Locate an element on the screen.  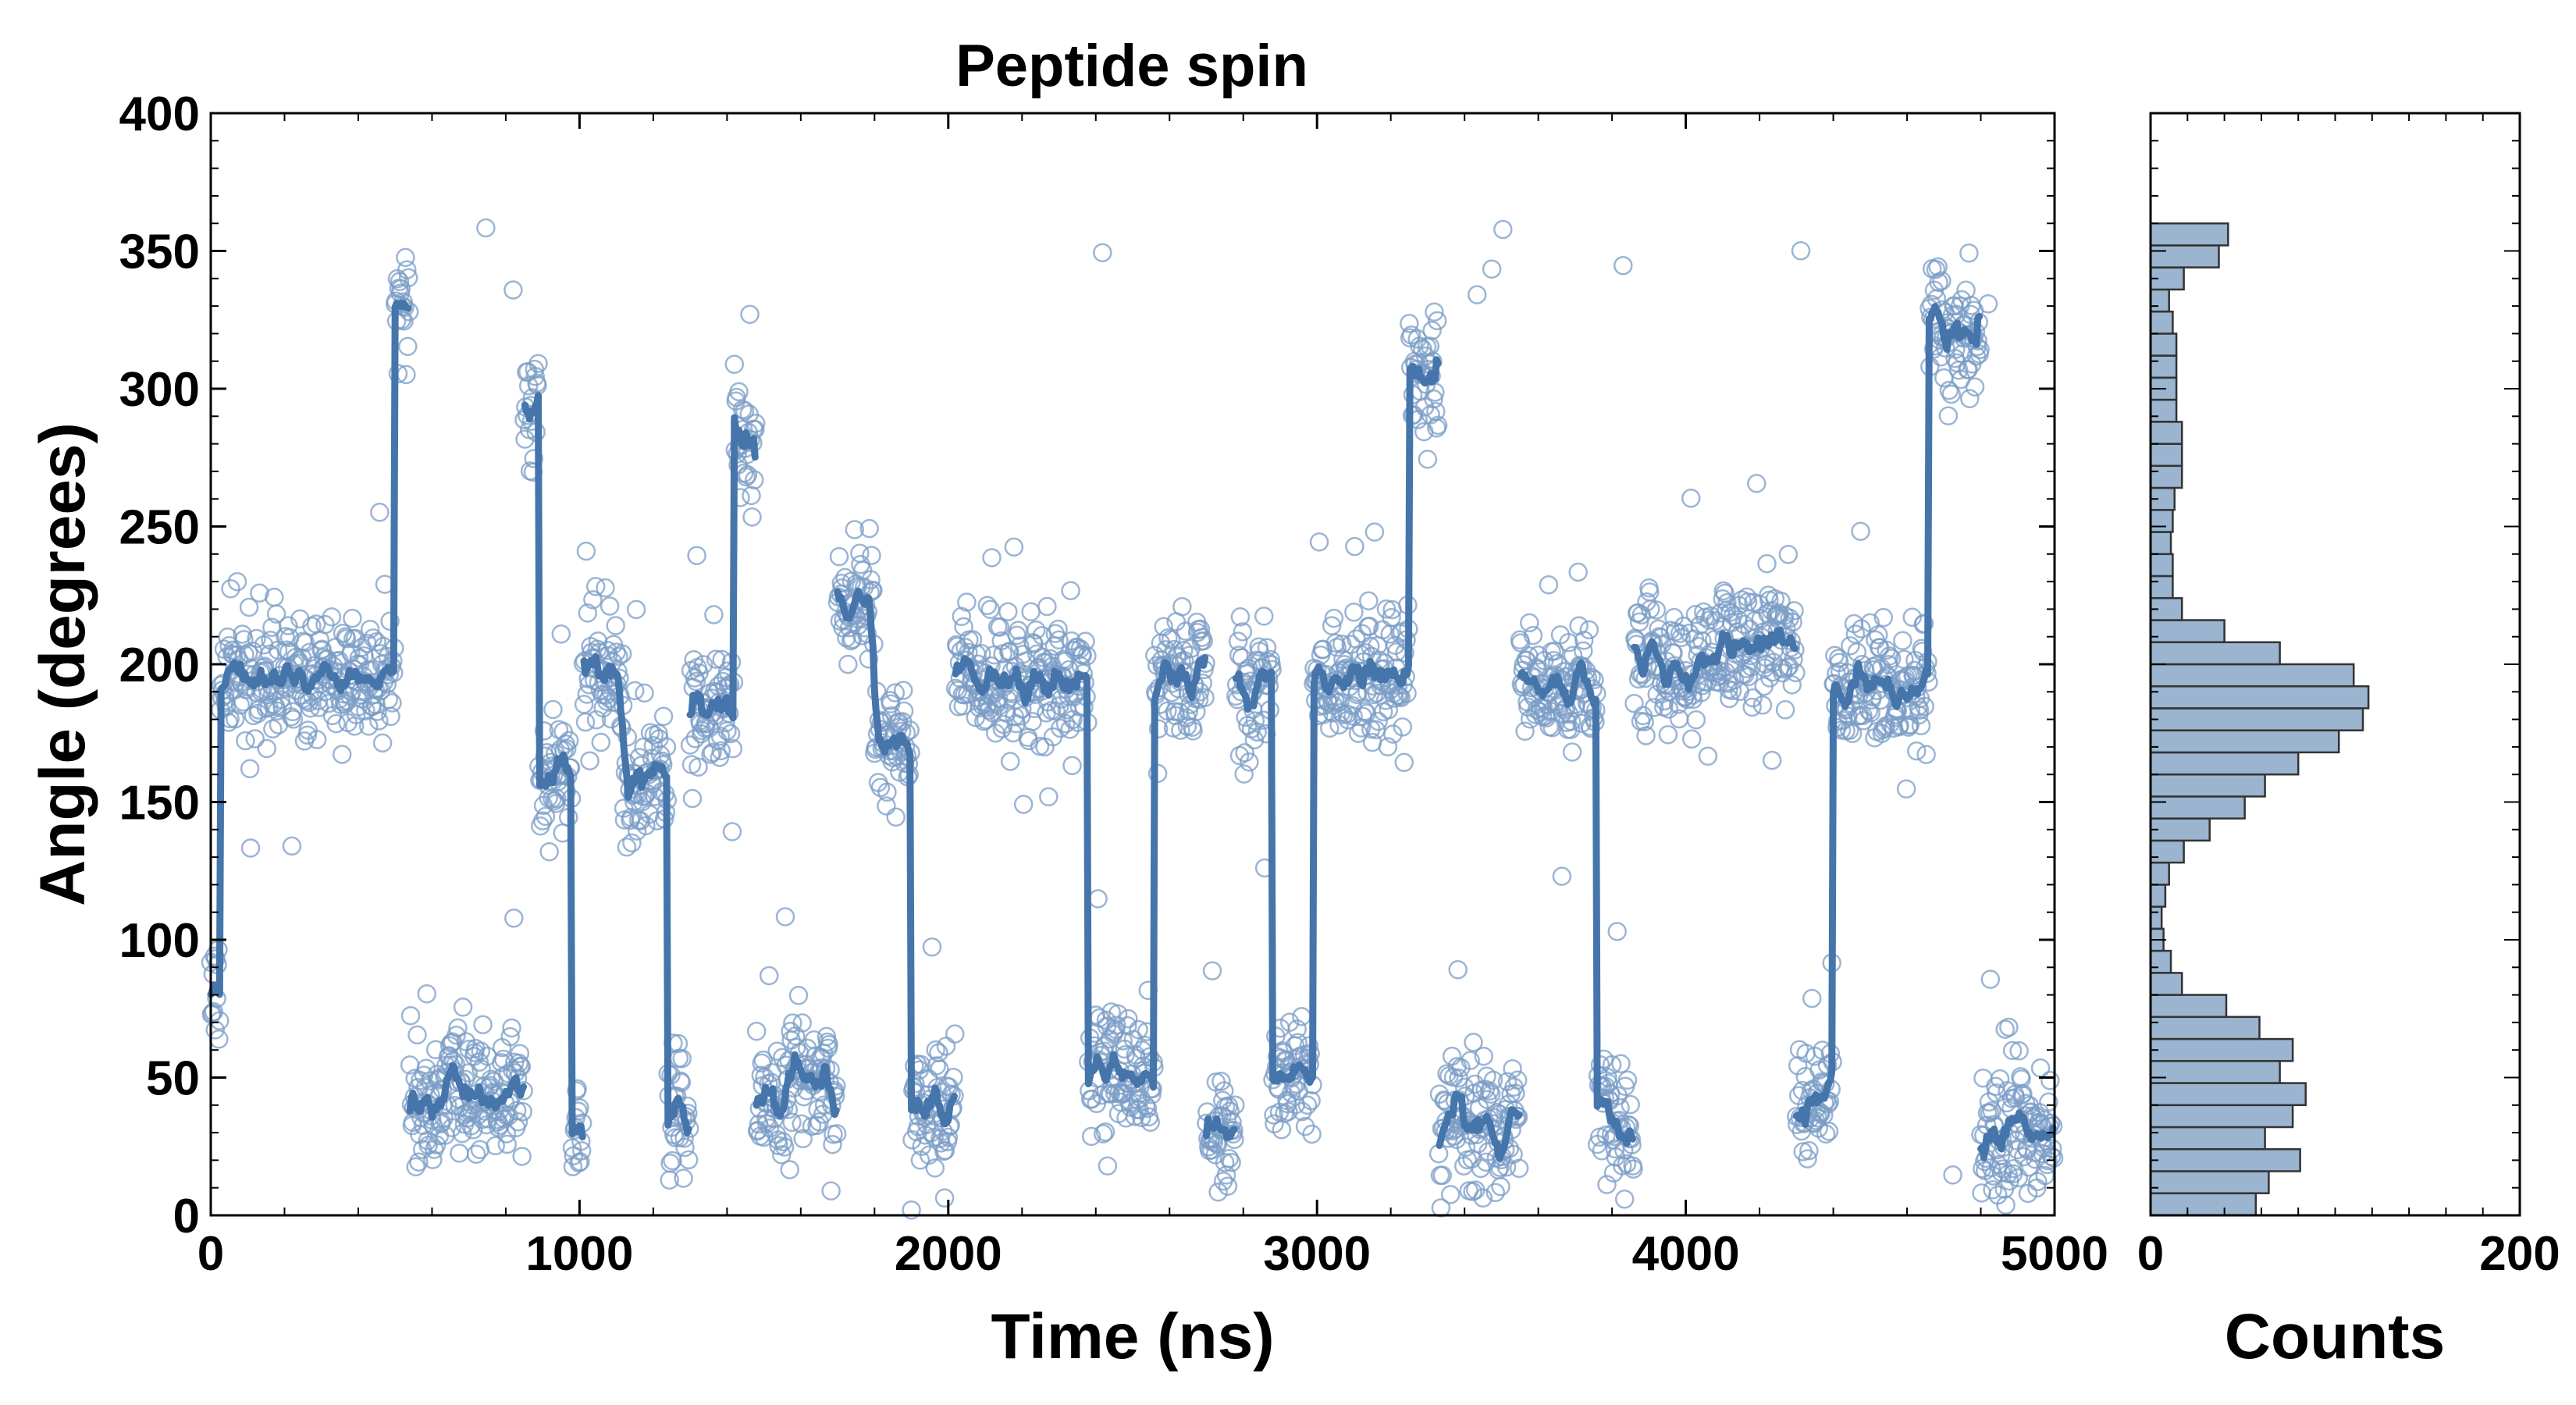
x-tick-label: 4000 is located at coordinates (1686, 1254).